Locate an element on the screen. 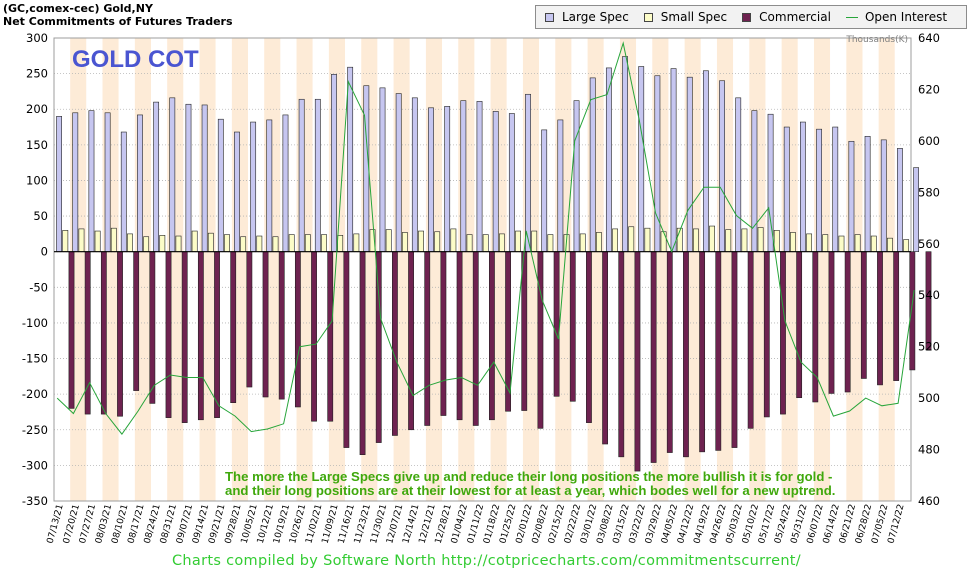 The width and height of the screenshot is (967, 576). y2-tick-label: 480 is located at coordinates (929, 450).